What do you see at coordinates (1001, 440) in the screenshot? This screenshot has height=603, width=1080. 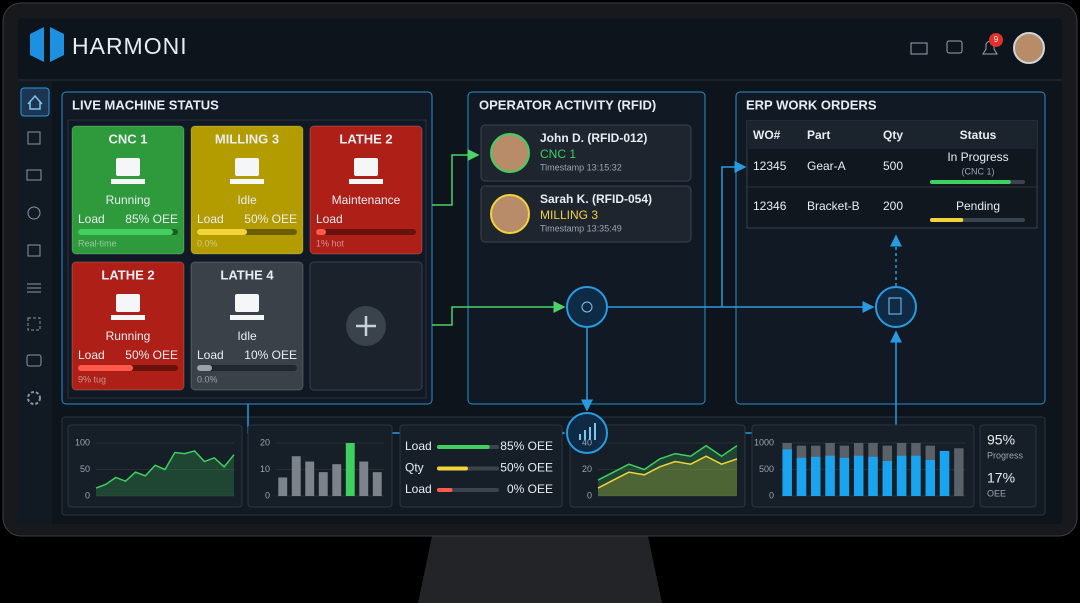 I see `stat-value: 95%` at bounding box center [1001, 440].